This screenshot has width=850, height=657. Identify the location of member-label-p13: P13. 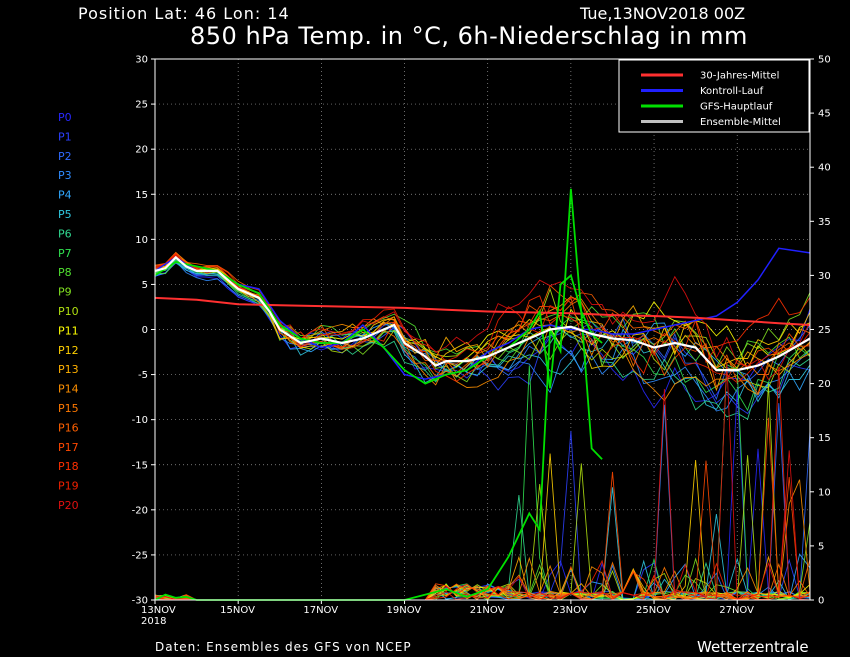
(68, 369).